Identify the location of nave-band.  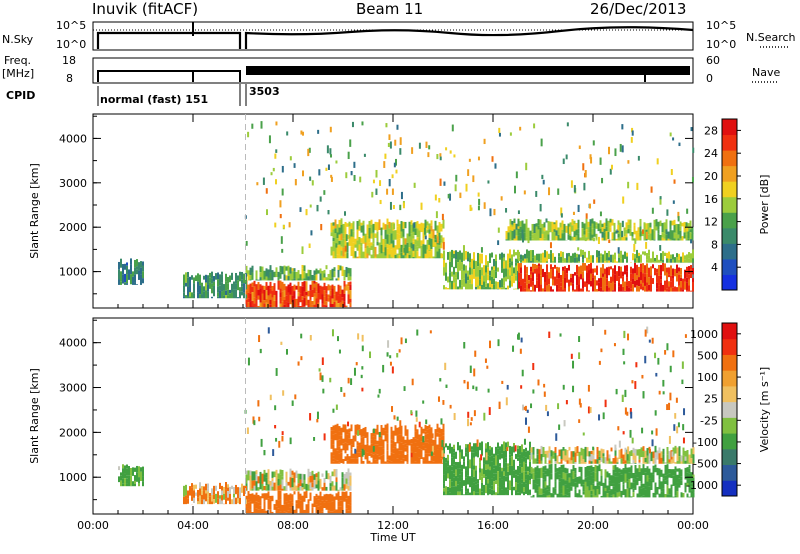
(468, 70).